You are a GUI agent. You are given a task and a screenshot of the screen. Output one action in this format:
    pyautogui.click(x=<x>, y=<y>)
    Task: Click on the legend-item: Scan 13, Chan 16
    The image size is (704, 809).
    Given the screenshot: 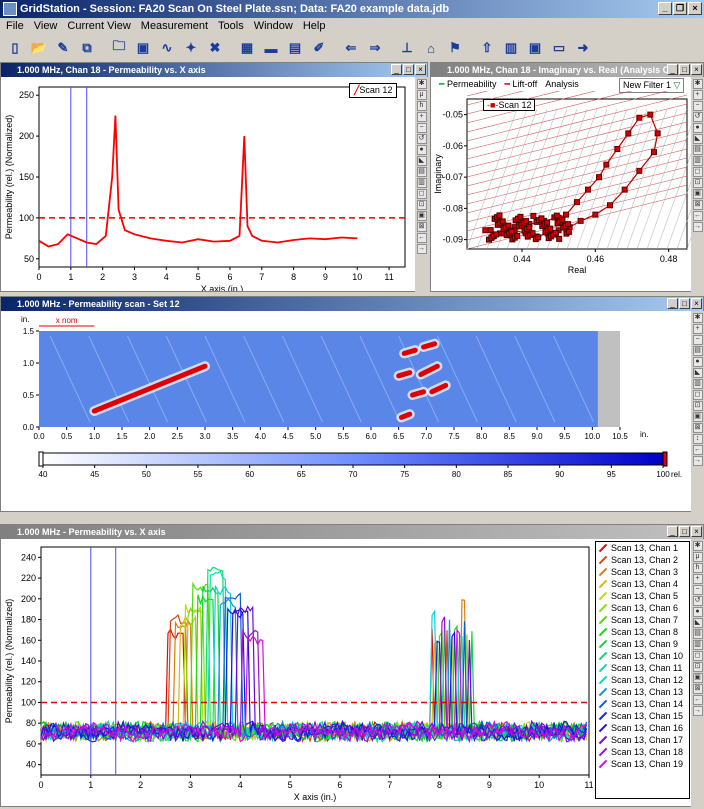 What is the action you would take?
    pyautogui.click(x=643, y=728)
    